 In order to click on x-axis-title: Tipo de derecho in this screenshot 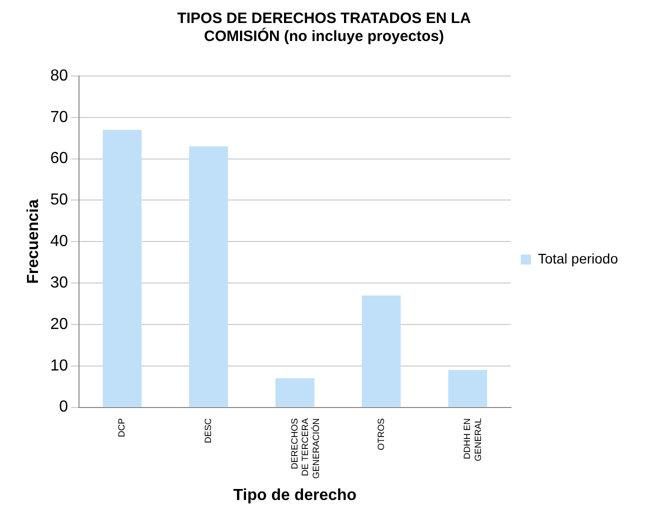, I will do `click(295, 495)`.